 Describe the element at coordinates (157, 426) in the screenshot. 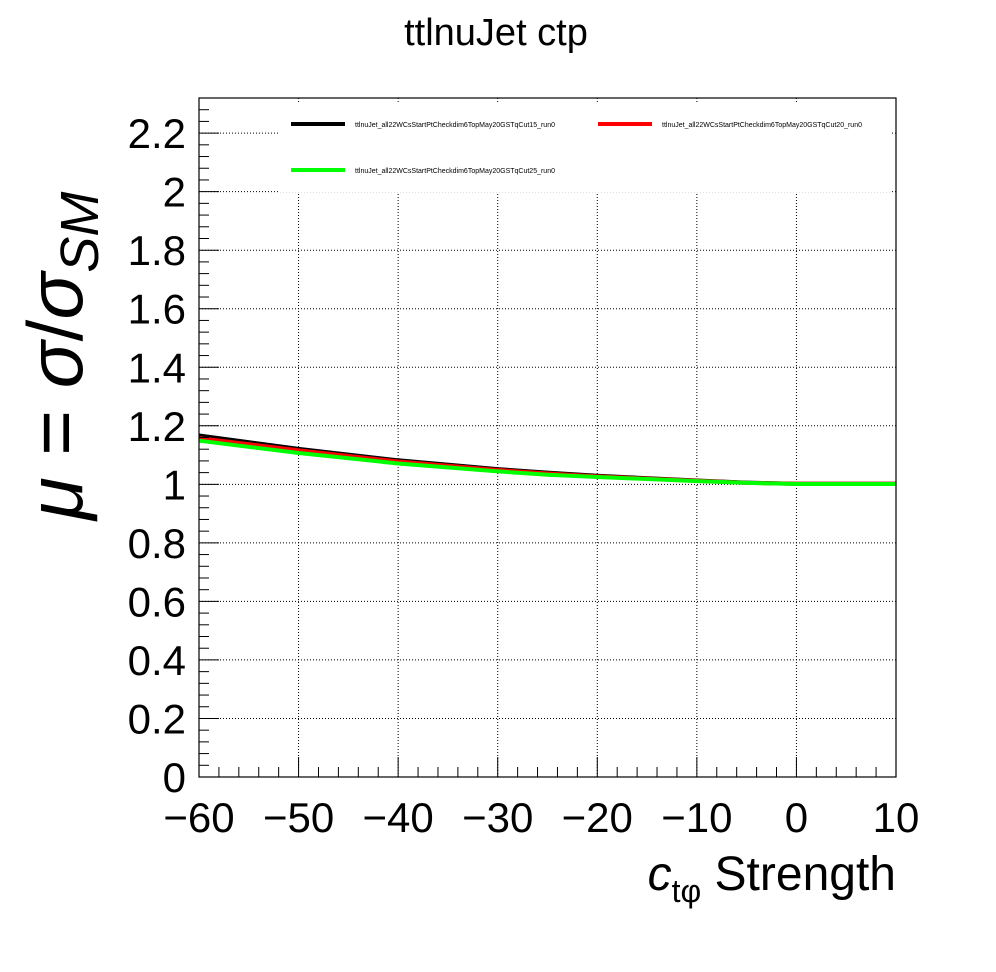

I see `y-tick-label: 1.2` at that location.